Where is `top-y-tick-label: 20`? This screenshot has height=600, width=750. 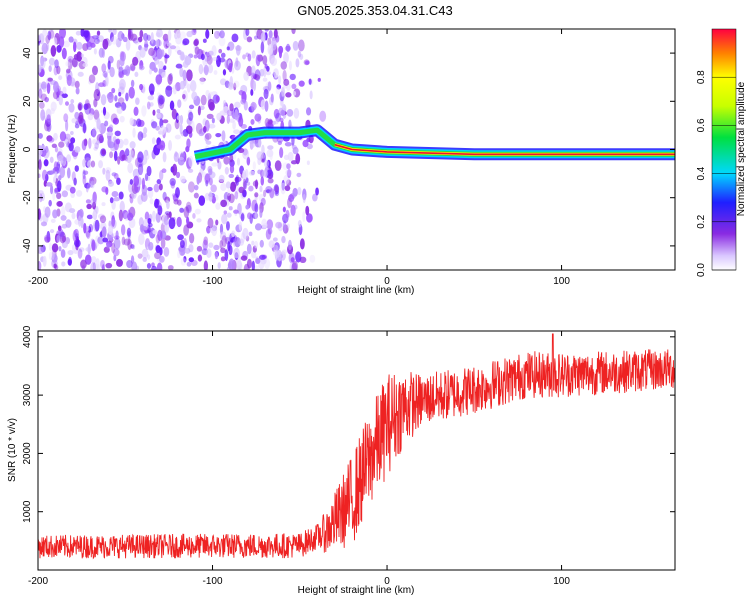 top-y-tick-label: 20 is located at coordinates (27, 101).